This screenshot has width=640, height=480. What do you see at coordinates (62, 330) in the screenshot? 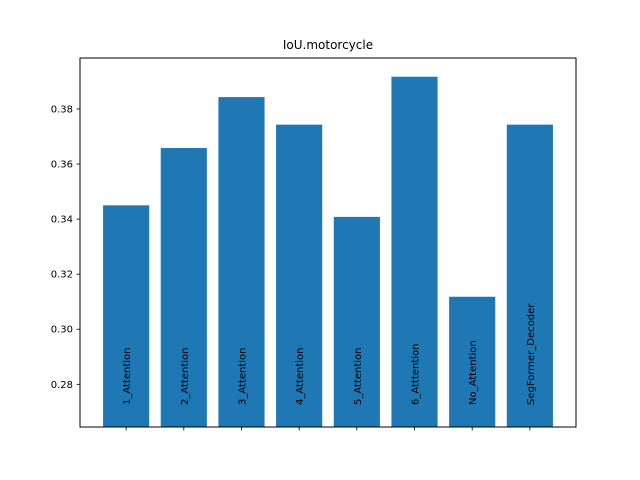
I see `y-tick-label: 0.30` at bounding box center [62, 330].